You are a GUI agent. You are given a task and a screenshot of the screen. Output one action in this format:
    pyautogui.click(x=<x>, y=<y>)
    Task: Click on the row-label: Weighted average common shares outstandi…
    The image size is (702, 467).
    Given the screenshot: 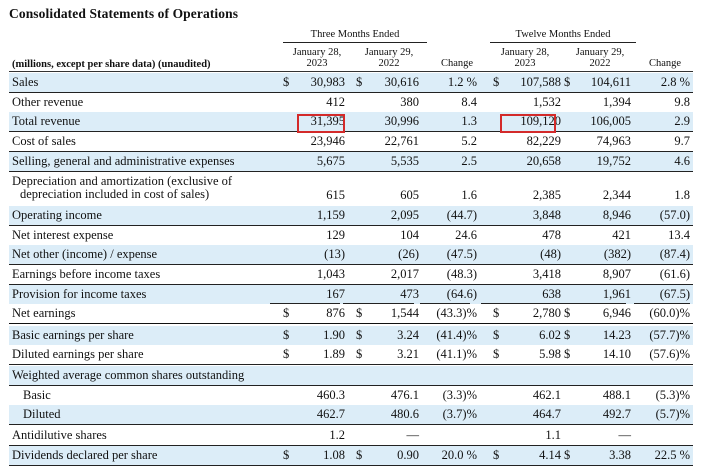 What is the action you would take?
    pyautogui.click(x=128, y=375)
    